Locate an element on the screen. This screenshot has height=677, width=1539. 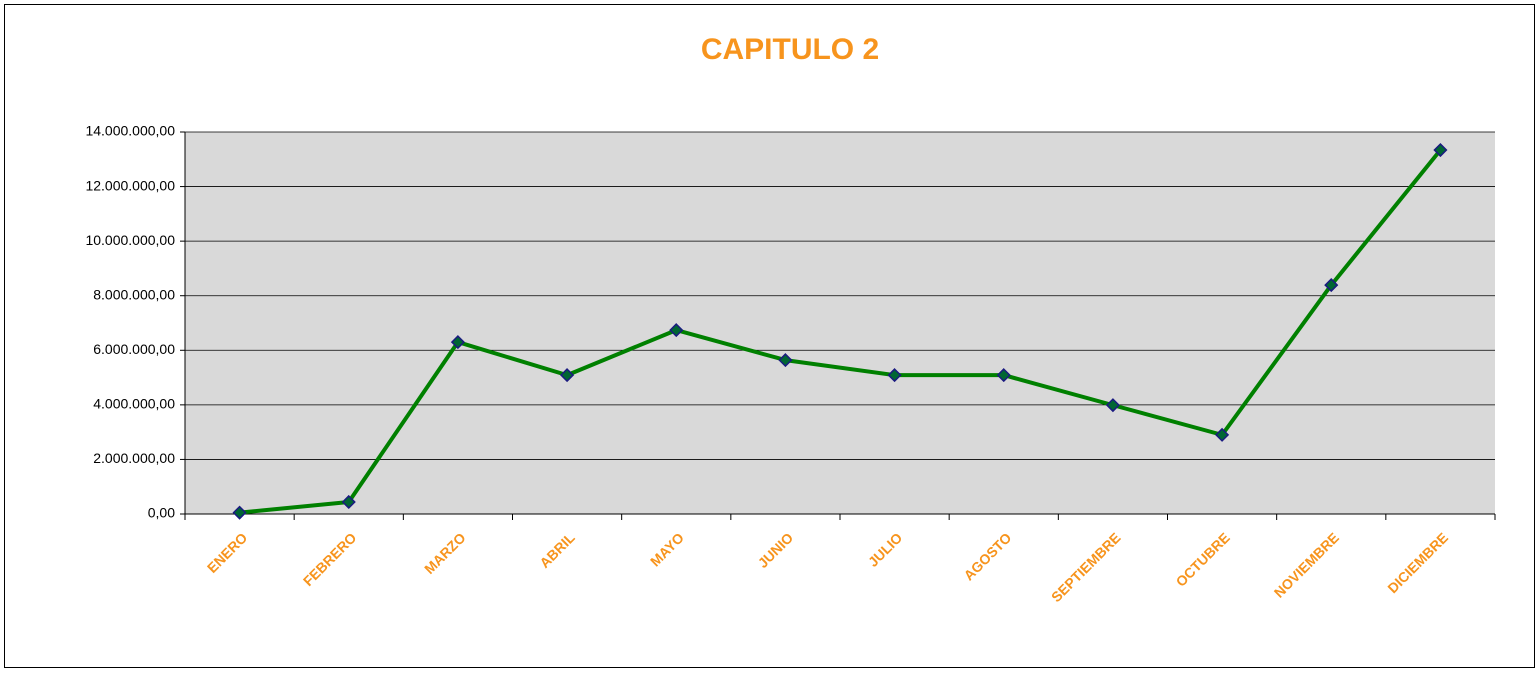
y-tick-label: 4.000.000,00 is located at coordinates (134, 404).